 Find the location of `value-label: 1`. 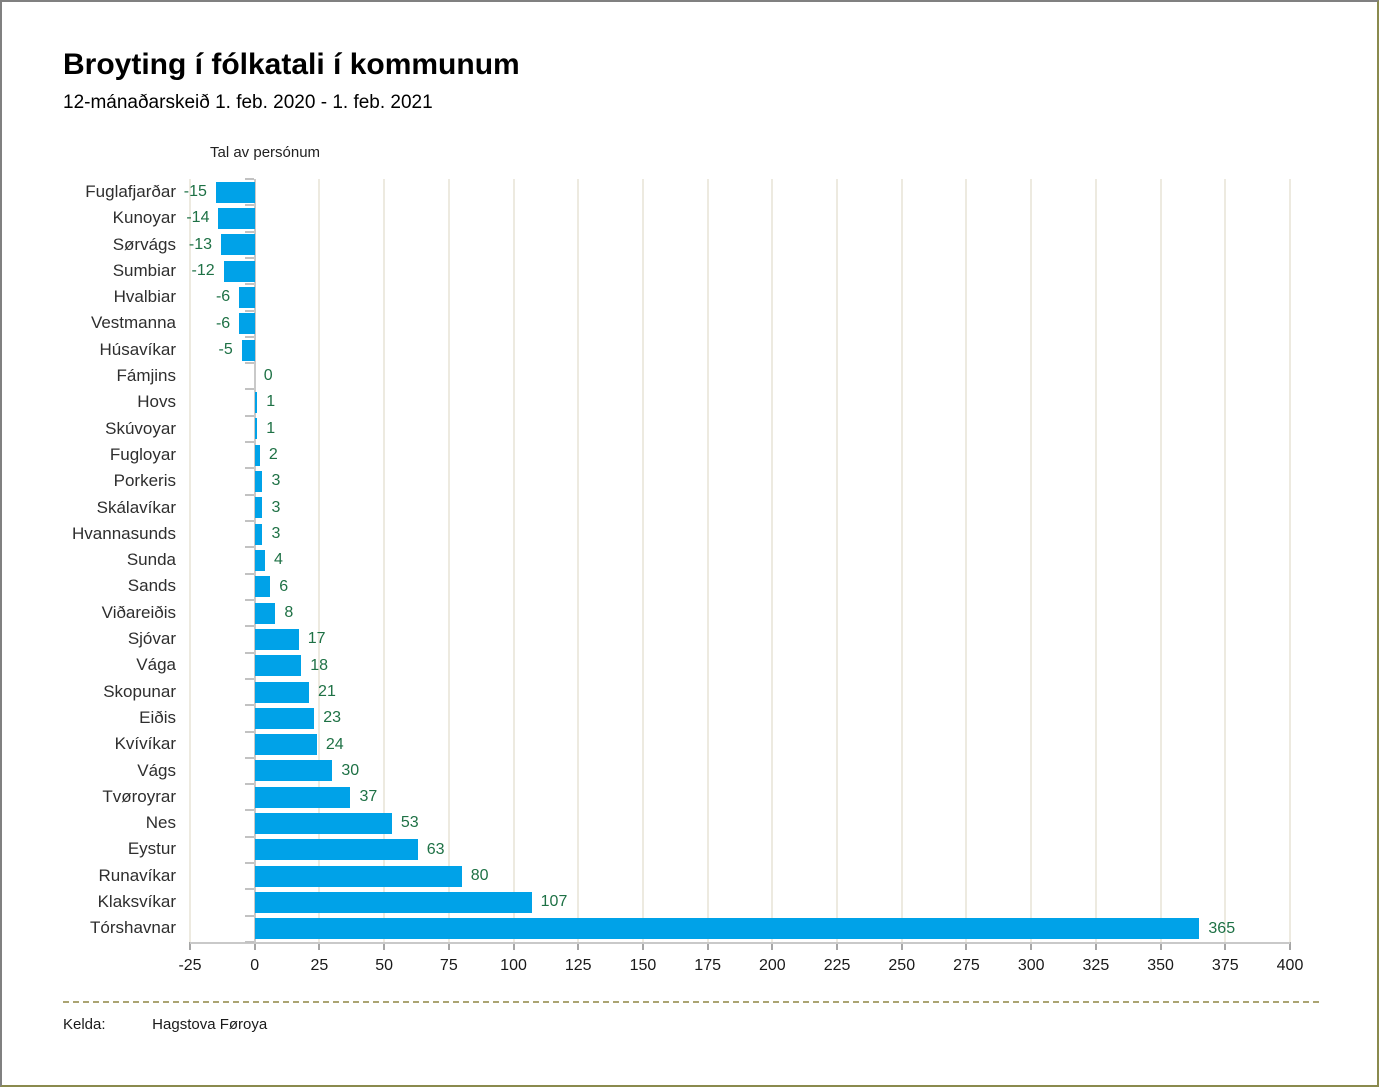

value-label: 1 is located at coordinates (271, 428).